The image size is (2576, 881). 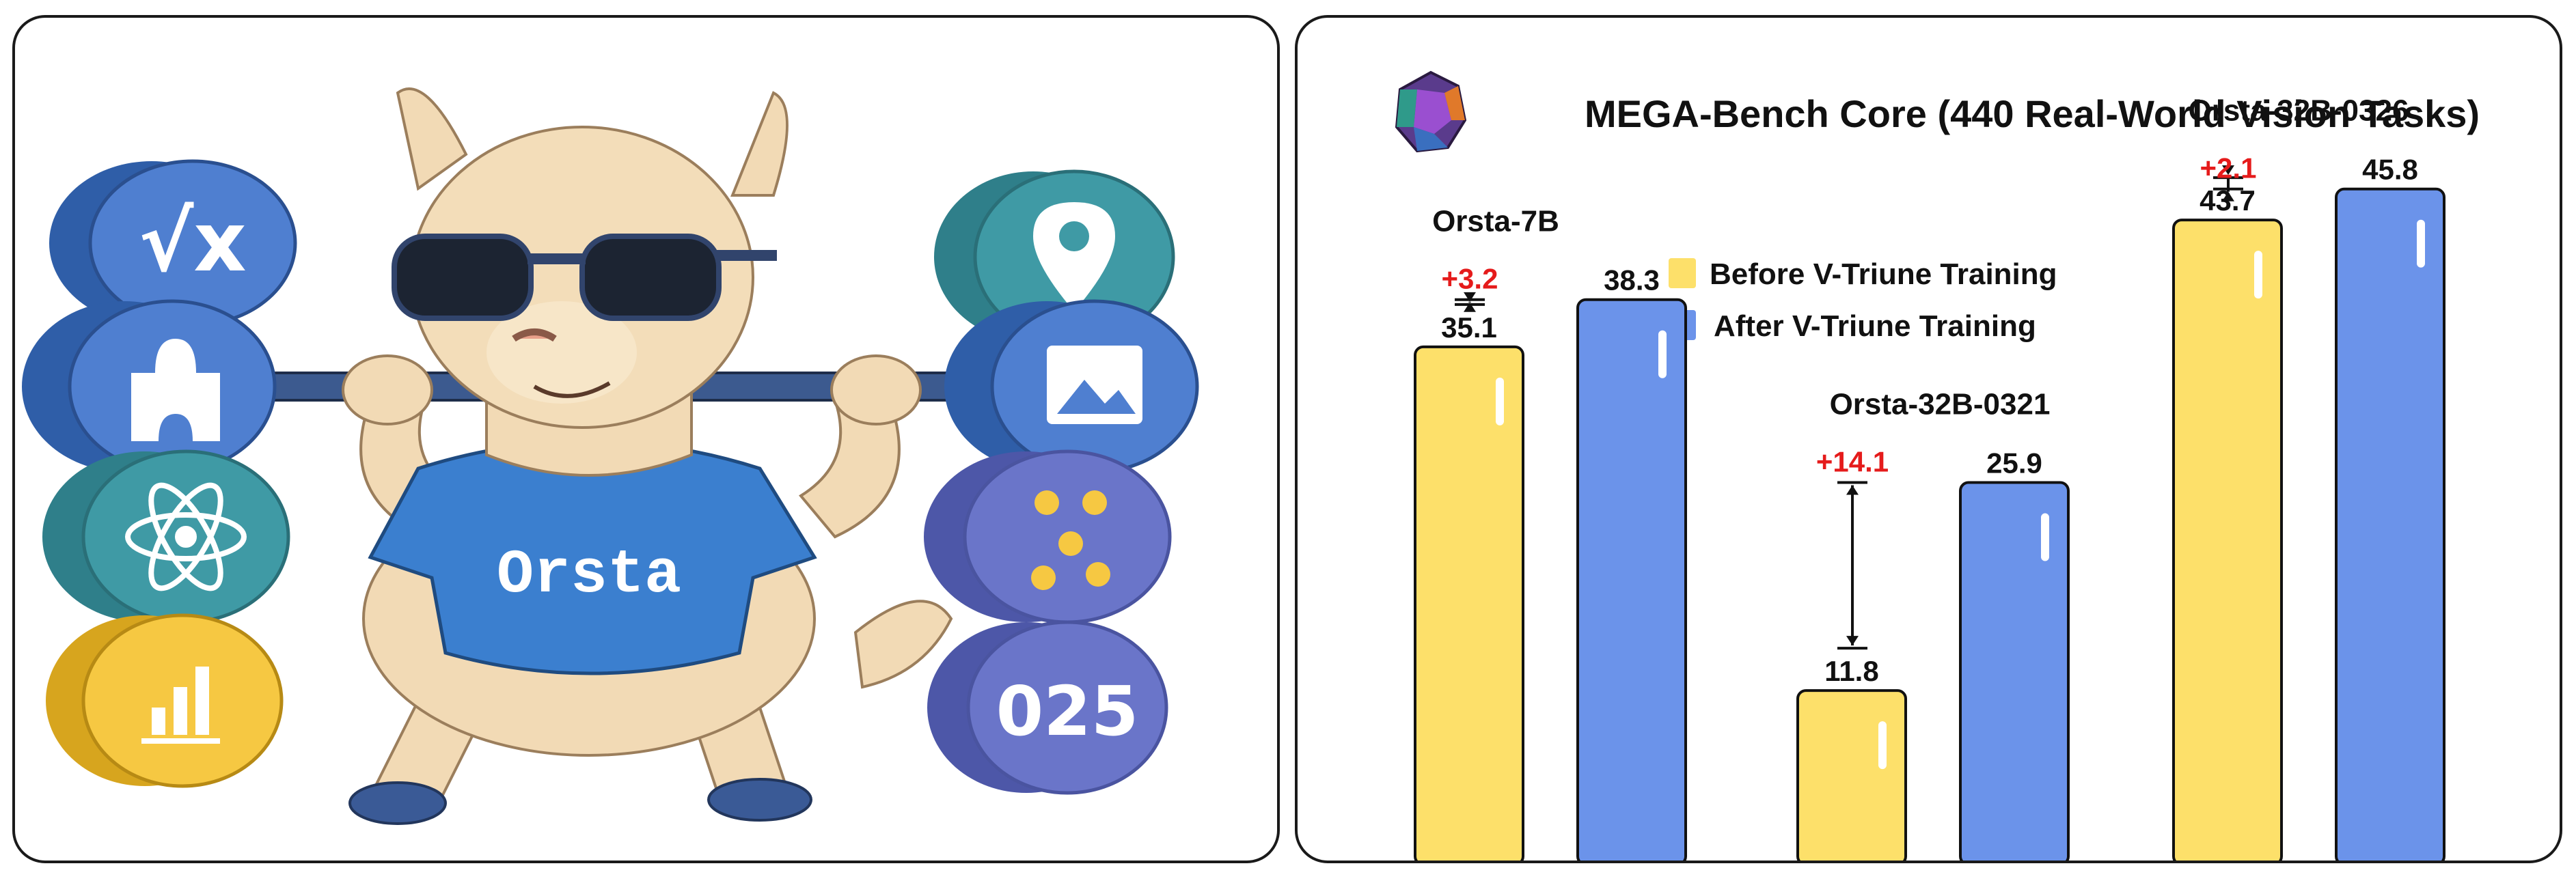 What do you see at coordinates (584, 277) in the screenshot?
I see `sunglasses` at bounding box center [584, 277].